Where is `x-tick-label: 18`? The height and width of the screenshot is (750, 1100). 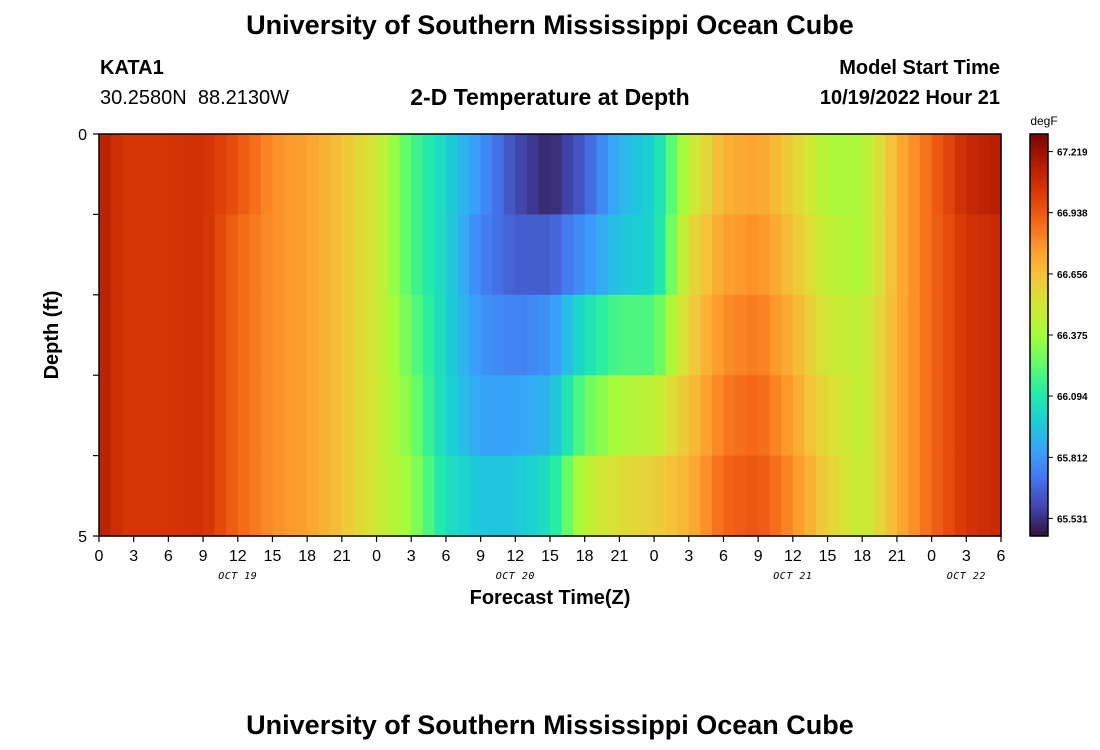
x-tick-label: 18 is located at coordinates (585, 556).